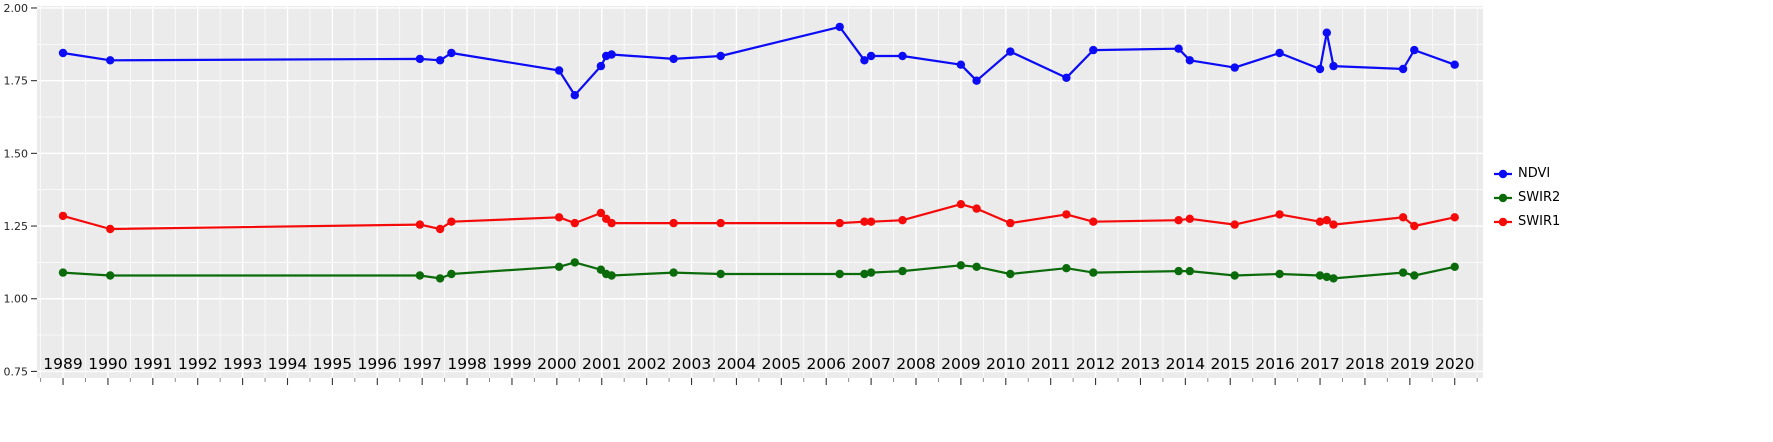 Image resolution: width=1773 pixels, height=442 pixels. What do you see at coordinates (287, 364) in the screenshot?
I see `x-tick-label: 1994` at bounding box center [287, 364].